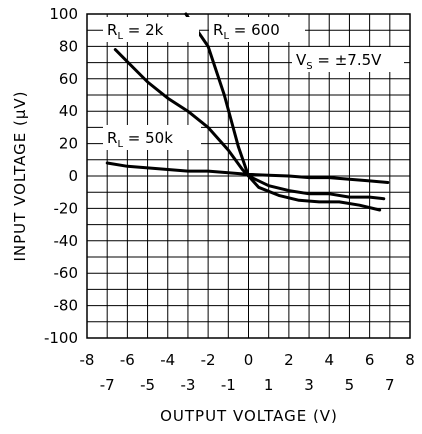 Image resolution: width=422 pixels, height=434 pixels. What do you see at coordinates (68, 46) in the screenshot?
I see `y-tick-label: 80` at bounding box center [68, 46].